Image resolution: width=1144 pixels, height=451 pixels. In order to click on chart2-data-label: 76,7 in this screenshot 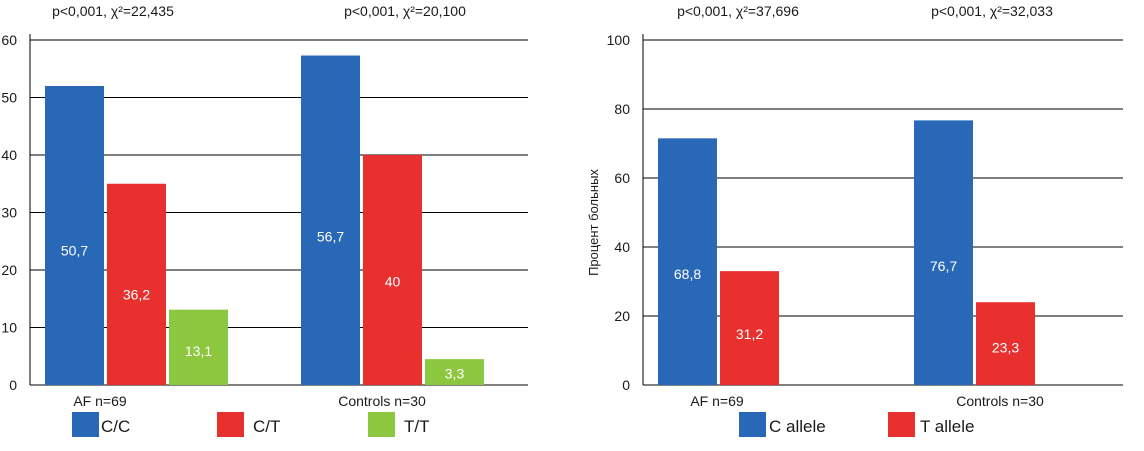, I will do `click(943, 266)`.